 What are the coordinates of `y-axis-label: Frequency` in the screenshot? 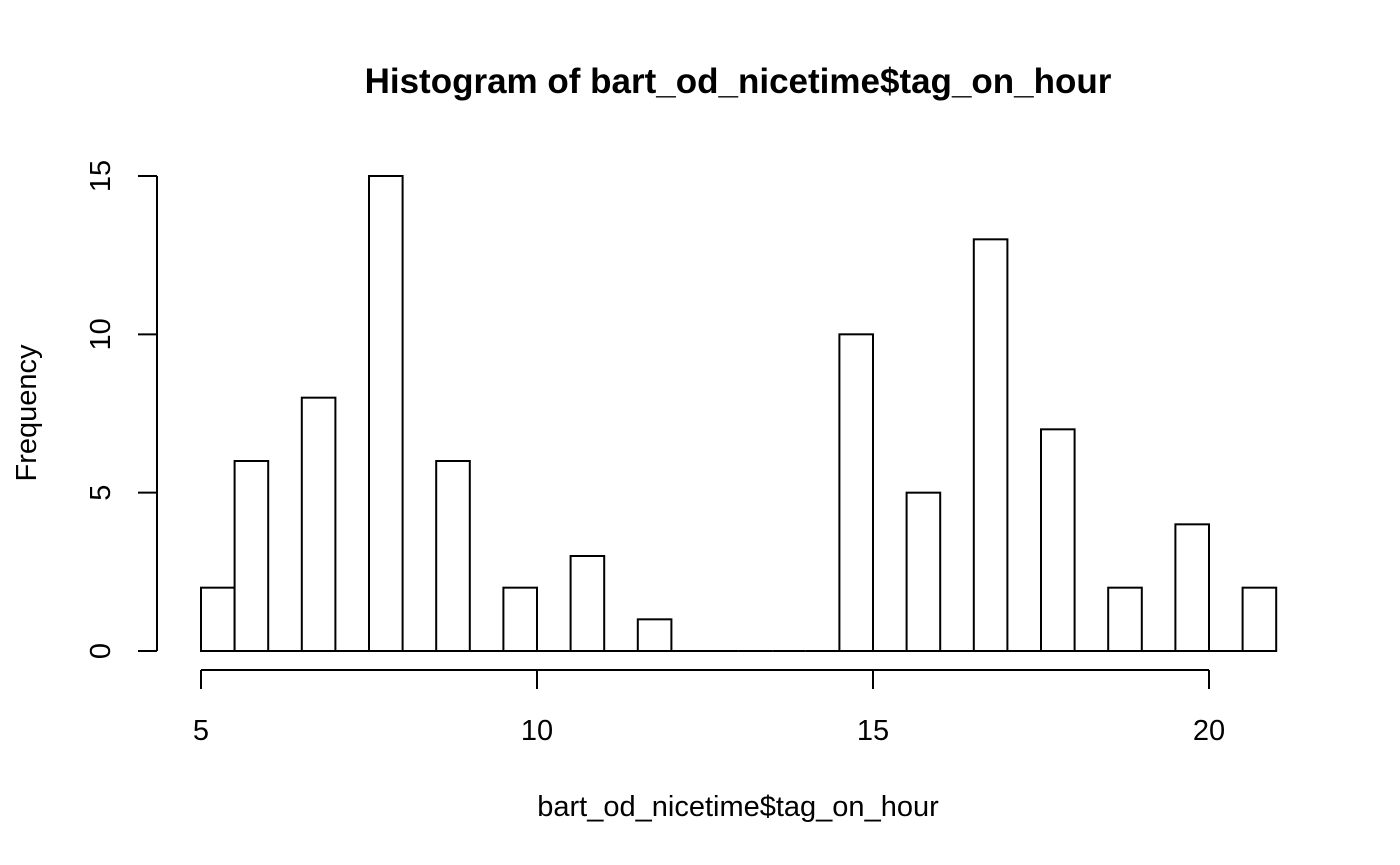 It's located at (27, 413).